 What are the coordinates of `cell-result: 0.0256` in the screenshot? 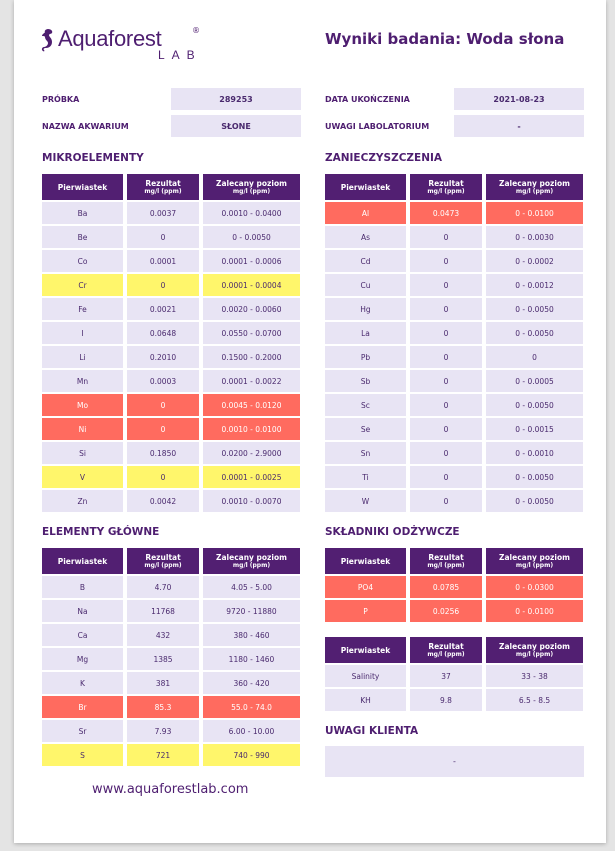 It's located at (446, 611).